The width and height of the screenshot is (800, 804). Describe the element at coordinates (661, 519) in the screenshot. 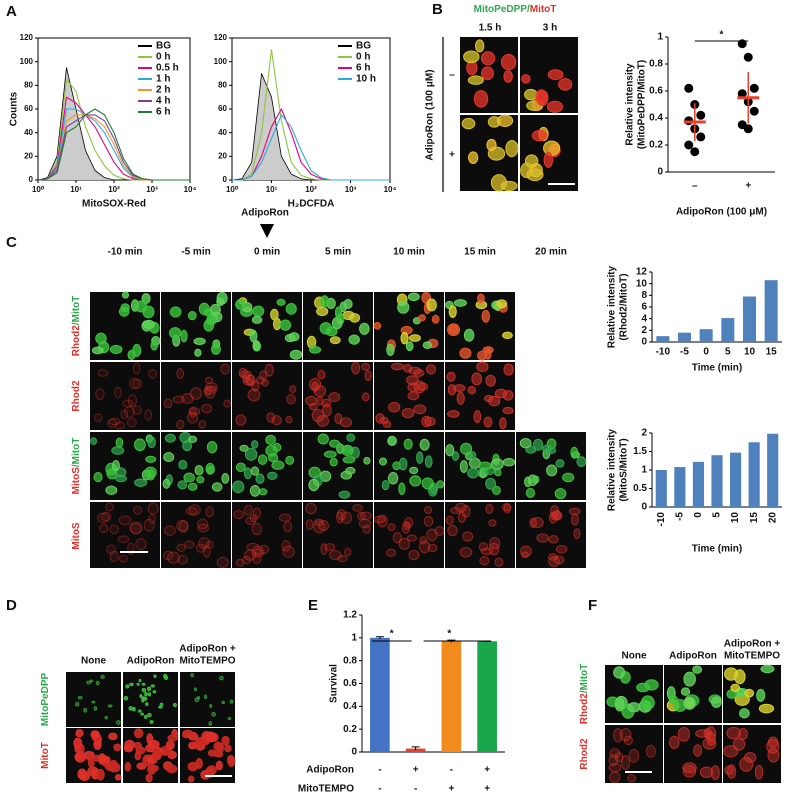

I see `x-tick-label: -10` at that location.